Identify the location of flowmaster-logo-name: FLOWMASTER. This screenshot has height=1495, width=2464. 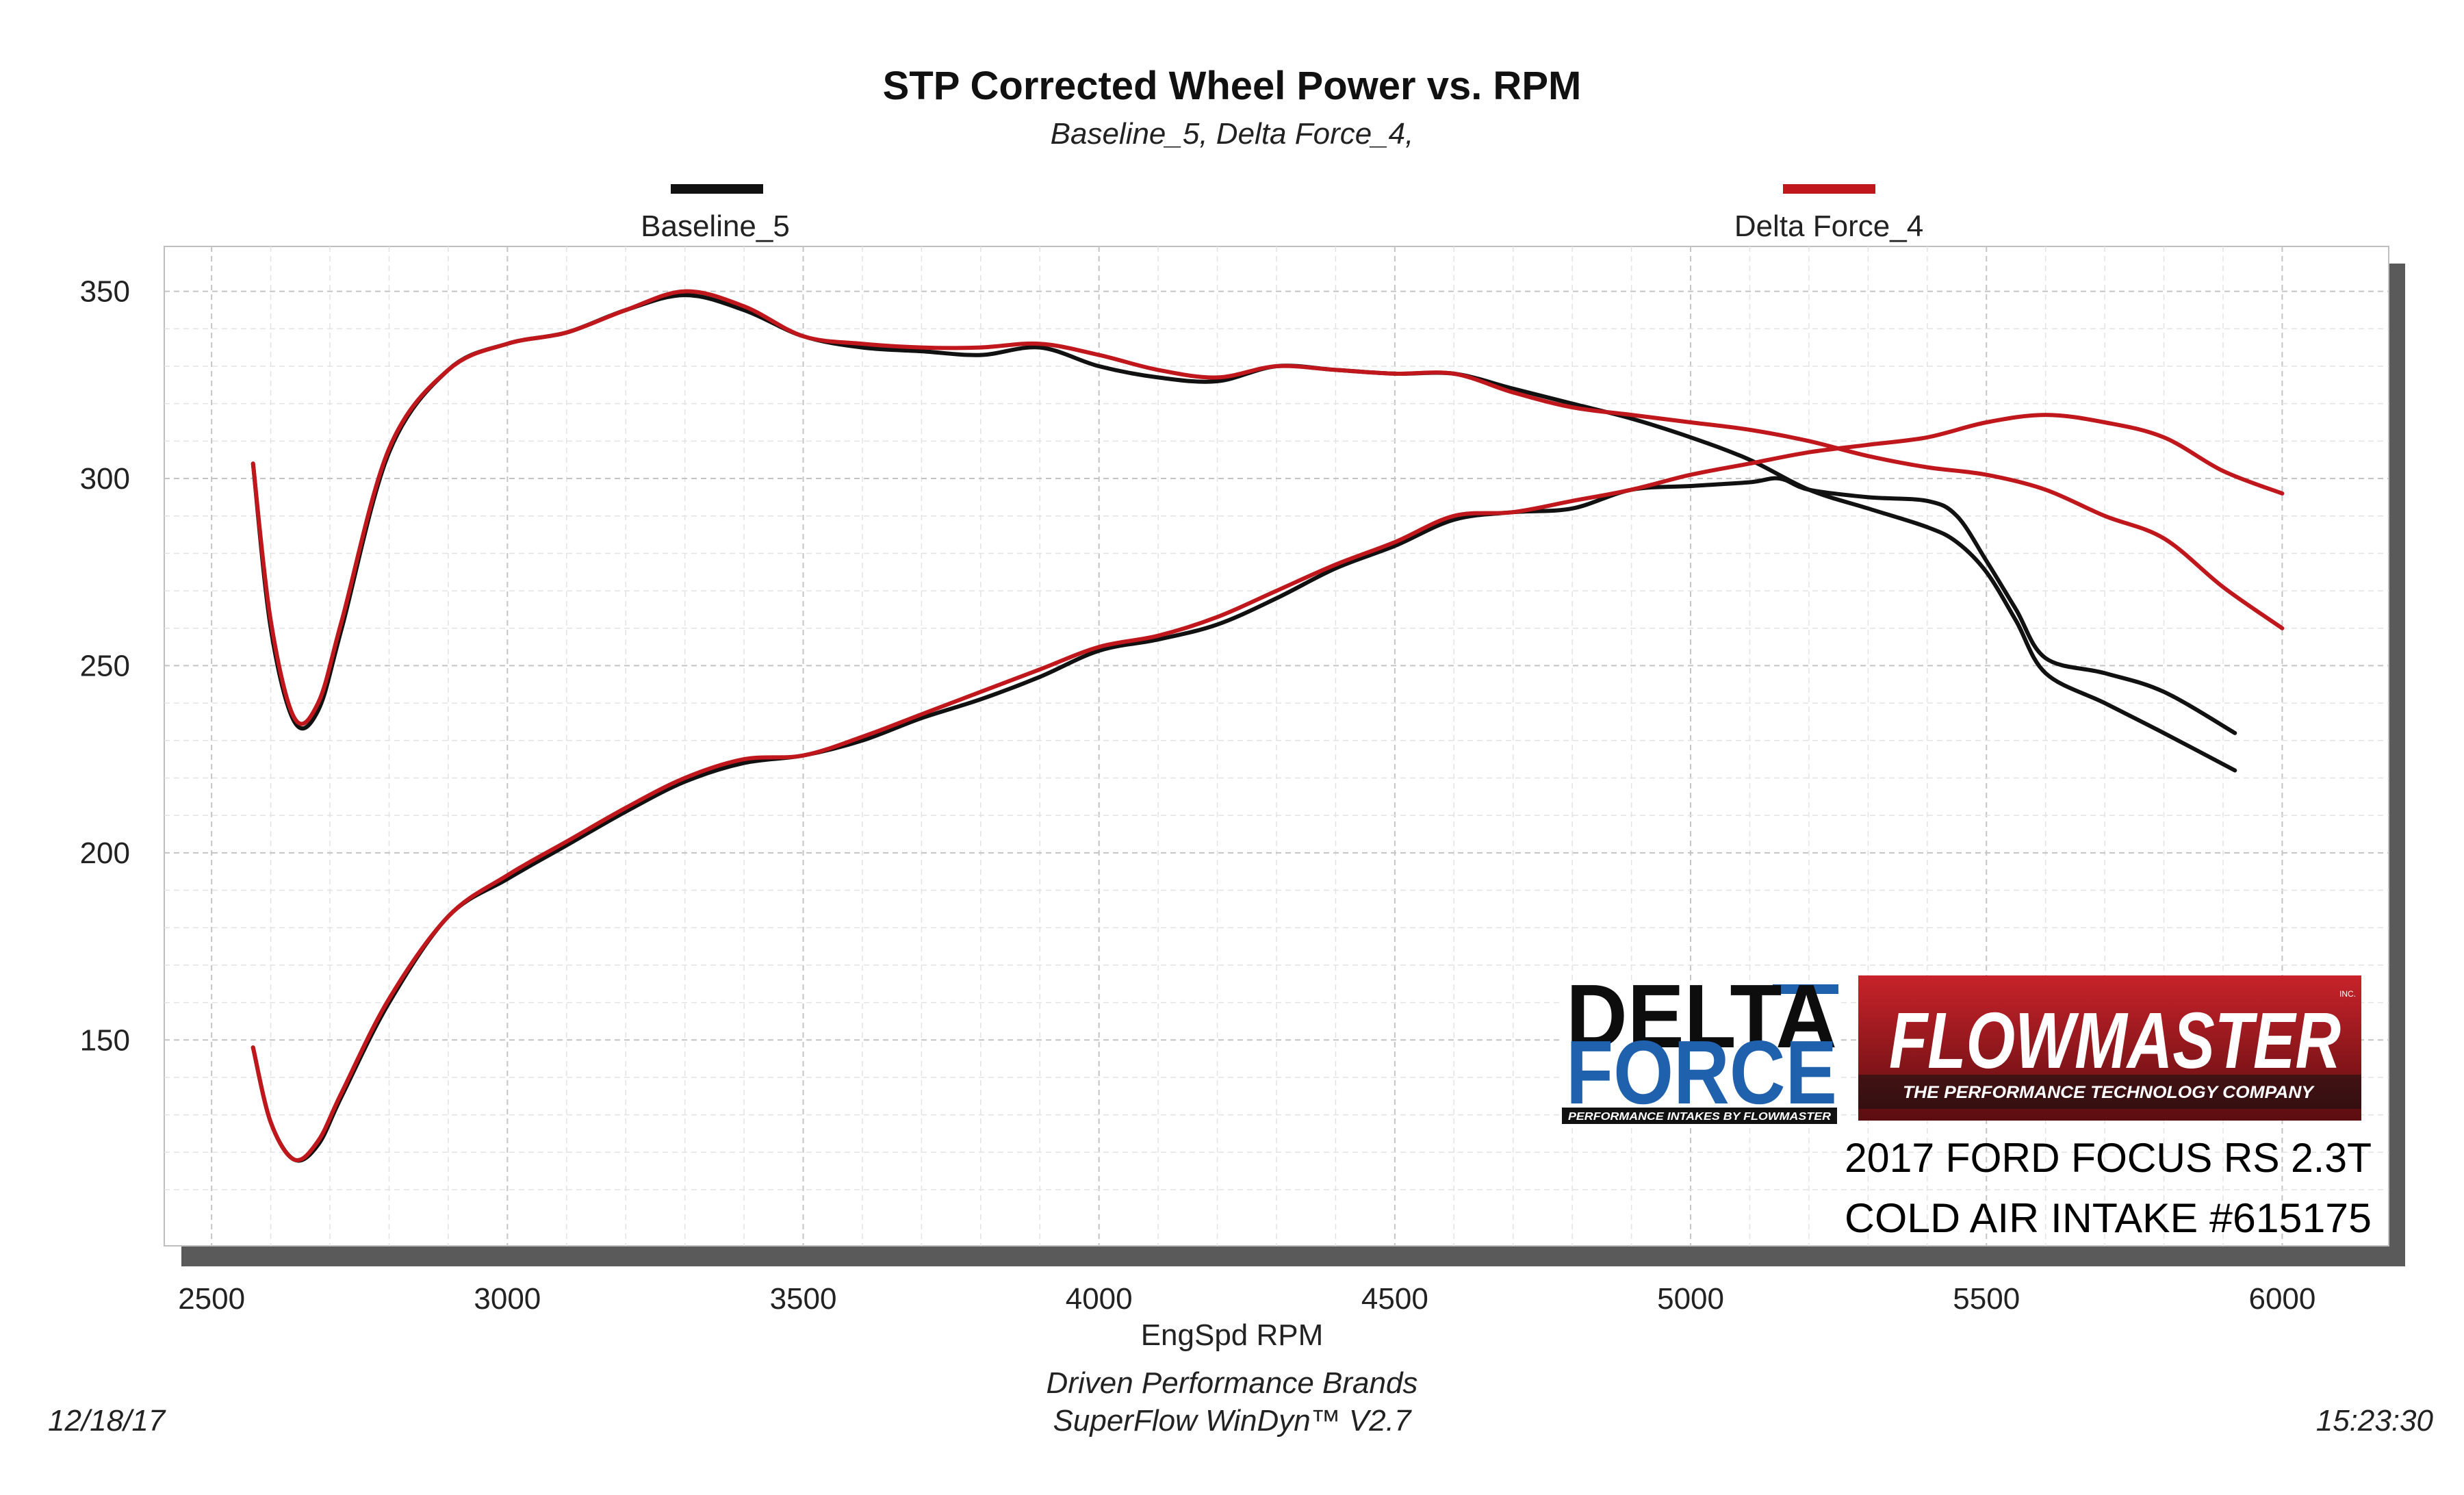
(2115, 1040).